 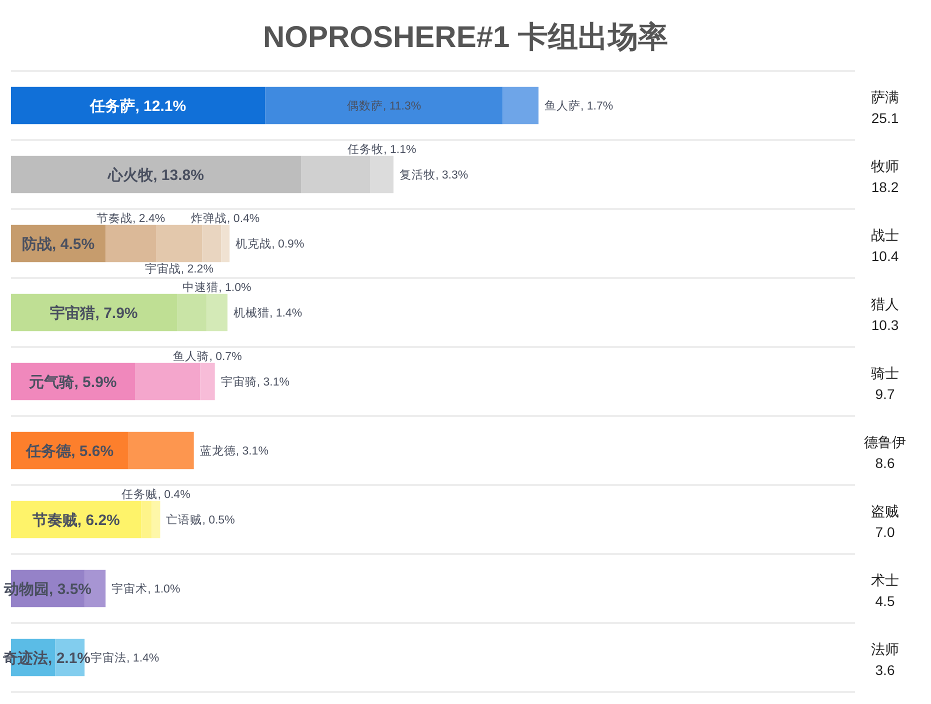 I want to click on data-label: 防战, 4.5%, so click(x=58, y=244).